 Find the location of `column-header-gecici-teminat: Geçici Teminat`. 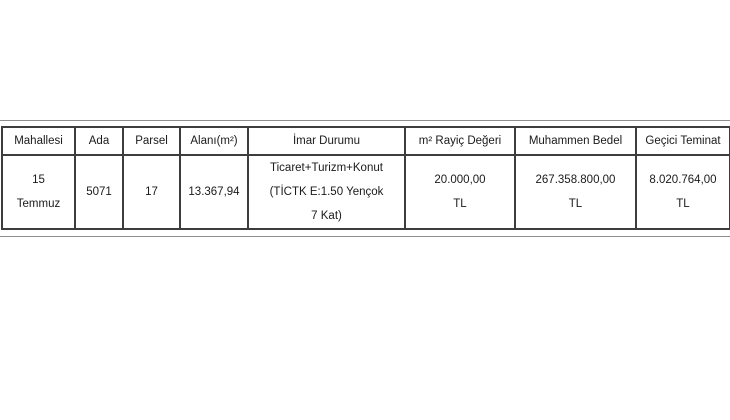

column-header-gecici-teminat: Geçici Teminat is located at coordinates (682, 141).